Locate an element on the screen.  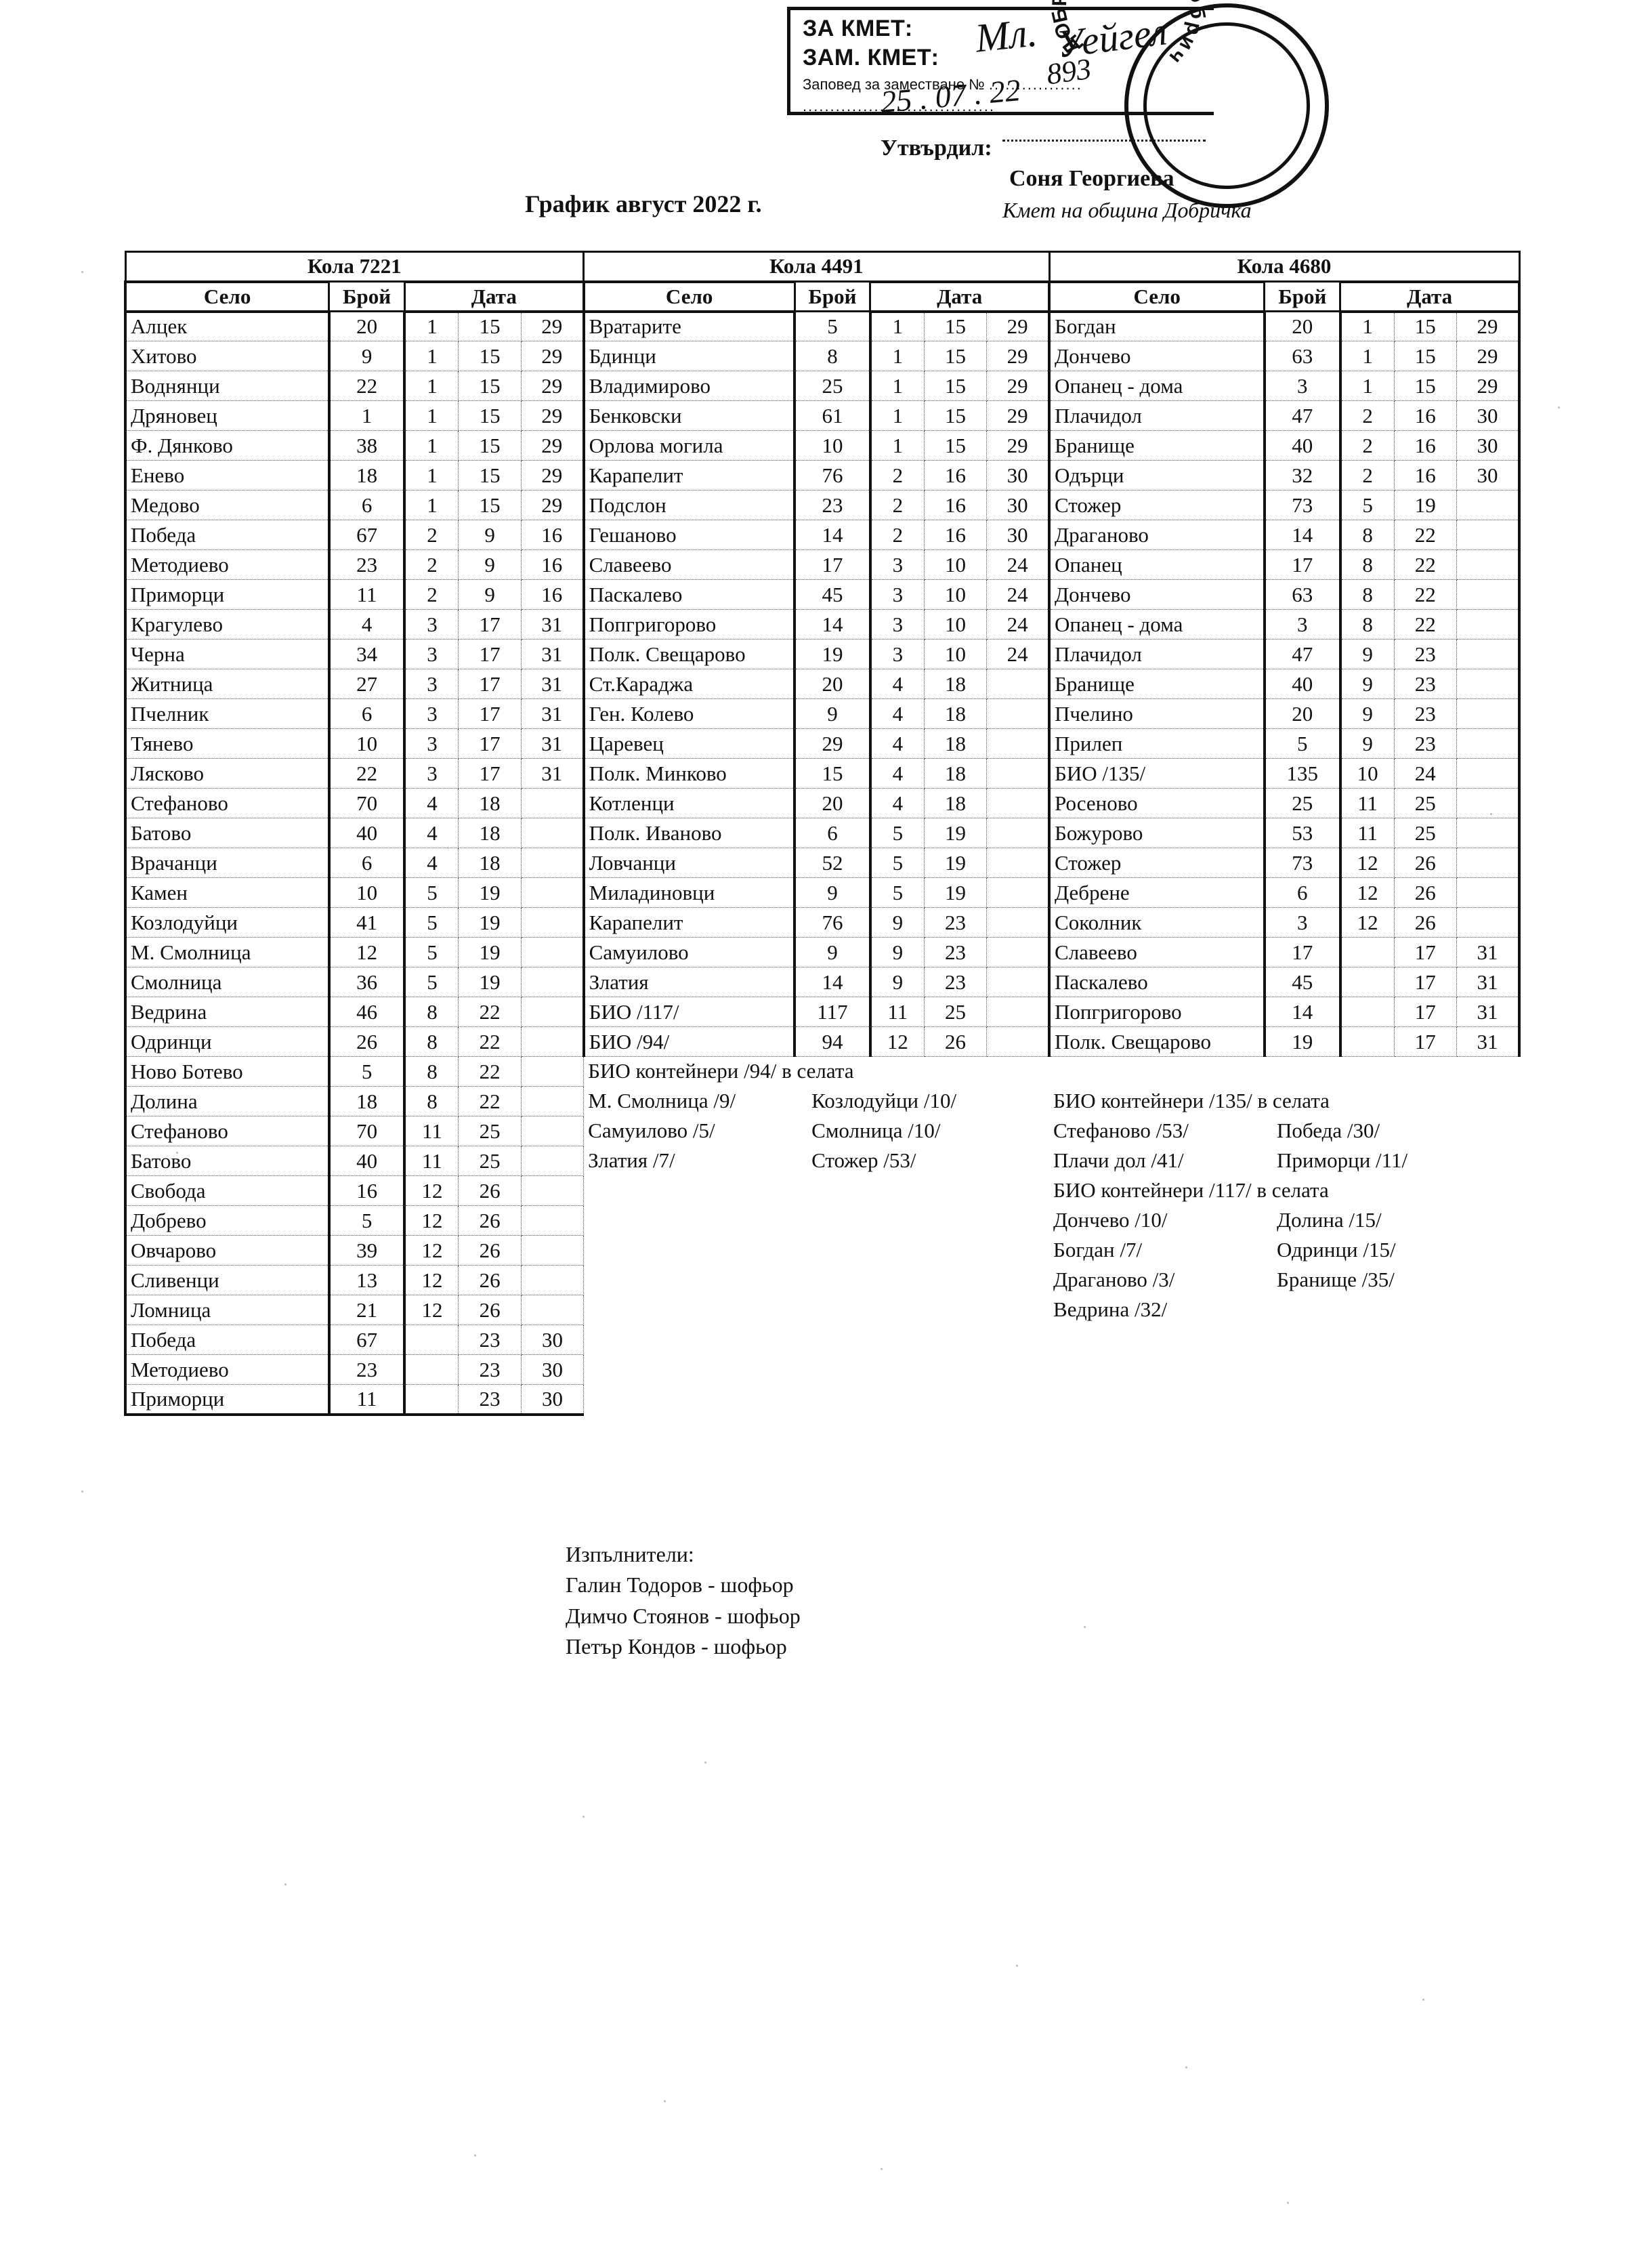
village-name: Попгригорово is located at coordinates (1156, 1012).